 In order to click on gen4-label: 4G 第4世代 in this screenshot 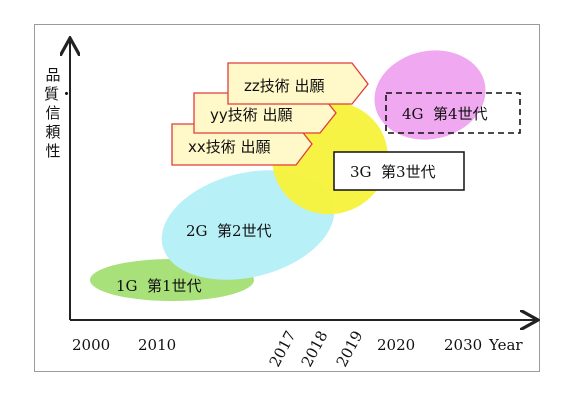, I will do `click(445, 114)`.